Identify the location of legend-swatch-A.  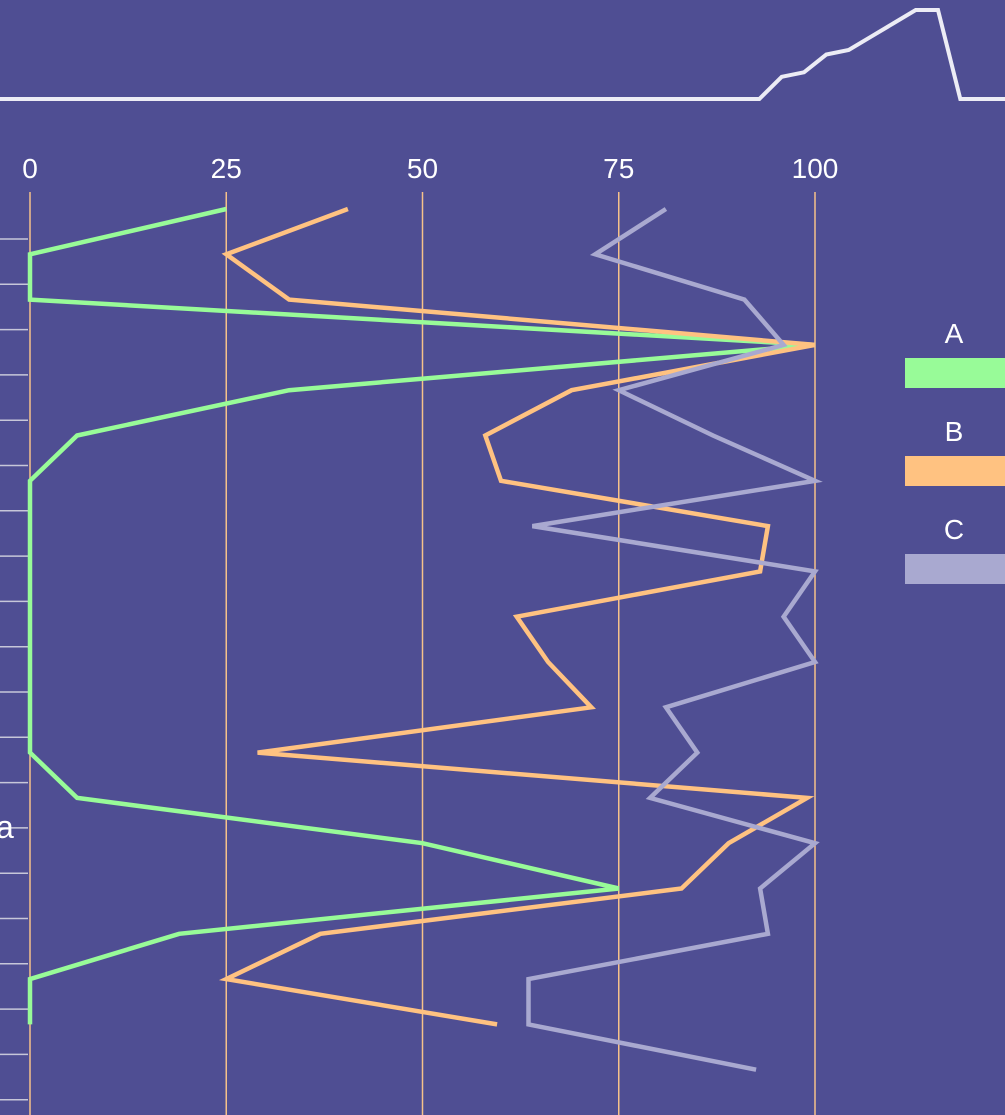
(955, 373).